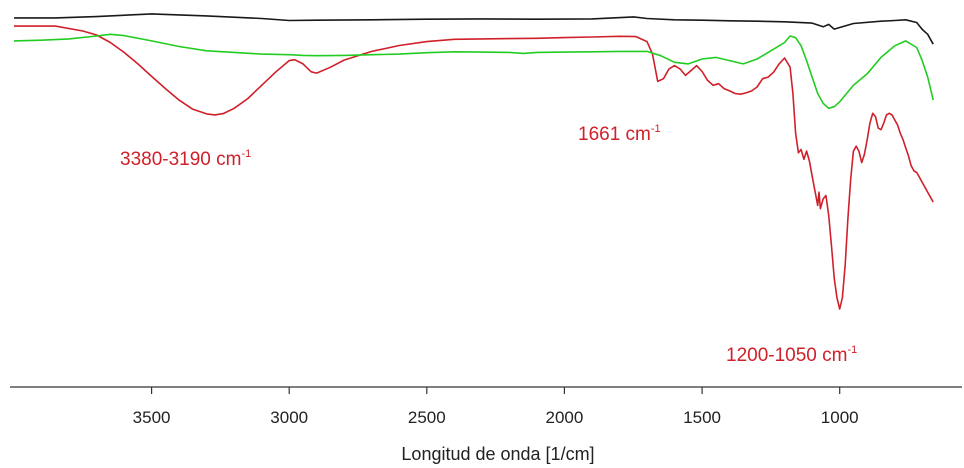  I want to click on annotation-oh-band-sup: -1, so click(246, 154).